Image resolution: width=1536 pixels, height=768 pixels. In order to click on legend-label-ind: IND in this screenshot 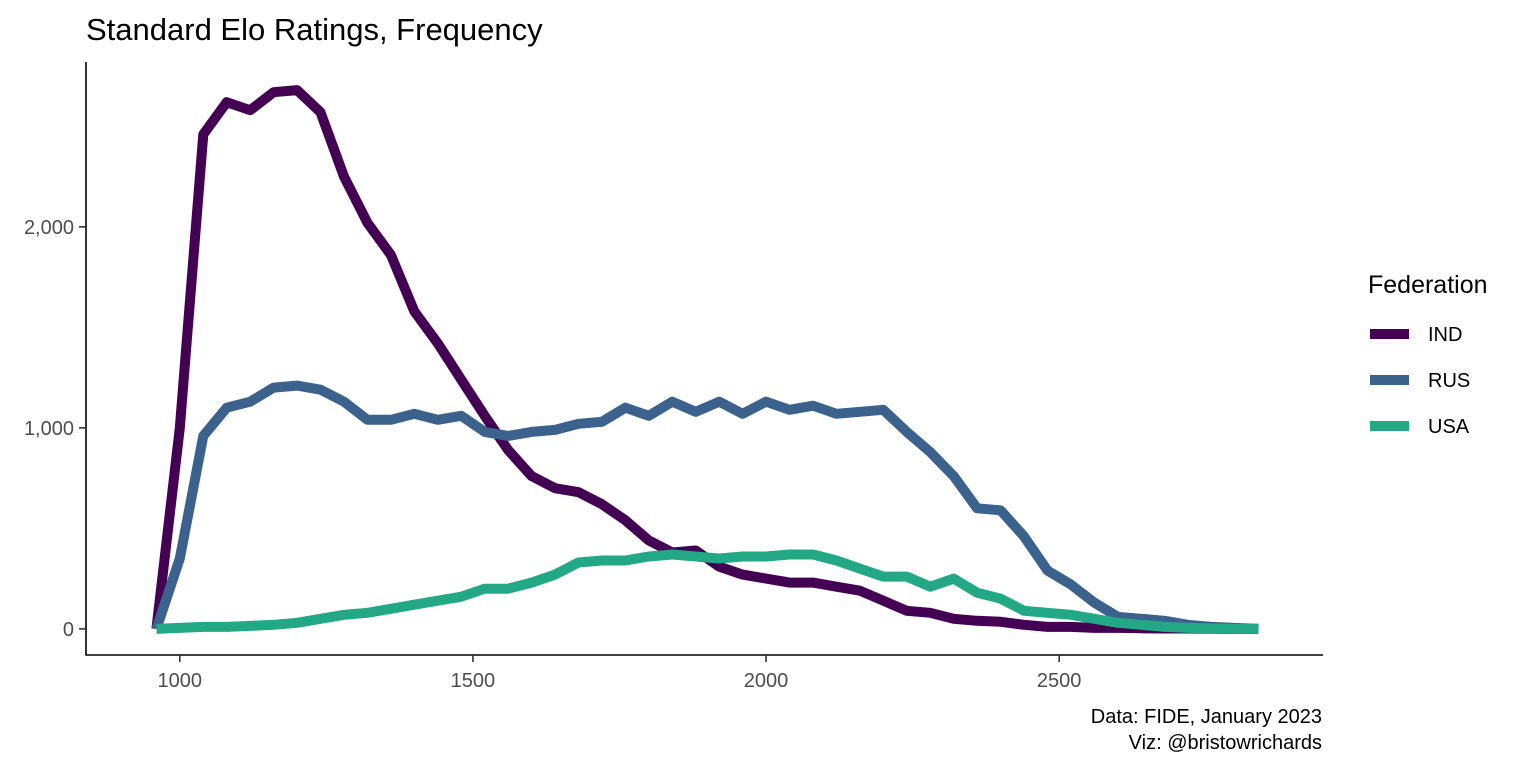, I will do `click(1445, 335)`.